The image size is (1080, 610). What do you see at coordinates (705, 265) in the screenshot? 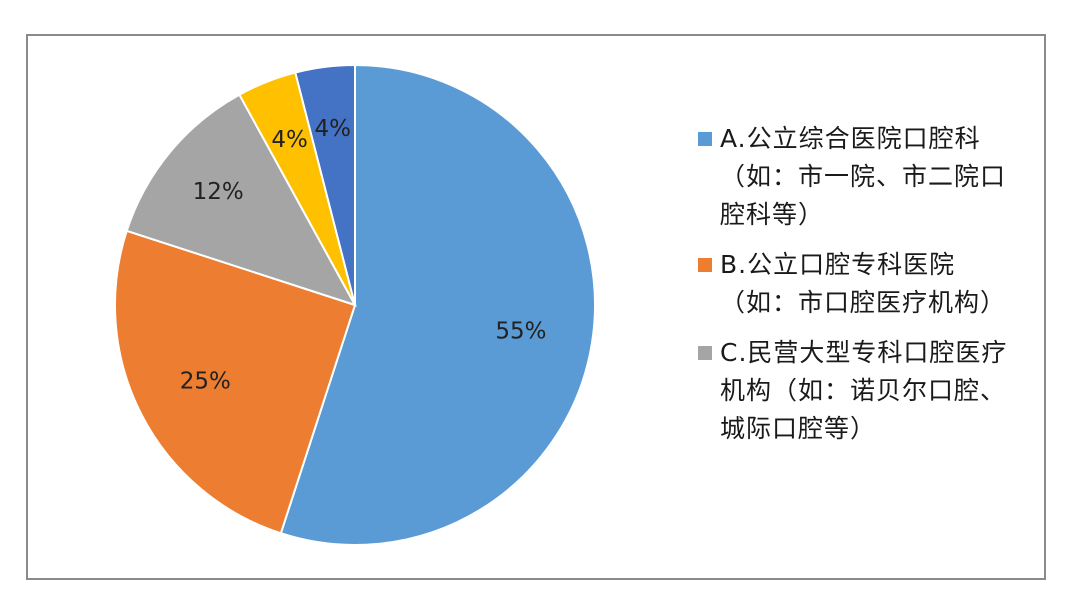
I see `legend-swatch-b` at bounding box center [705, 265].